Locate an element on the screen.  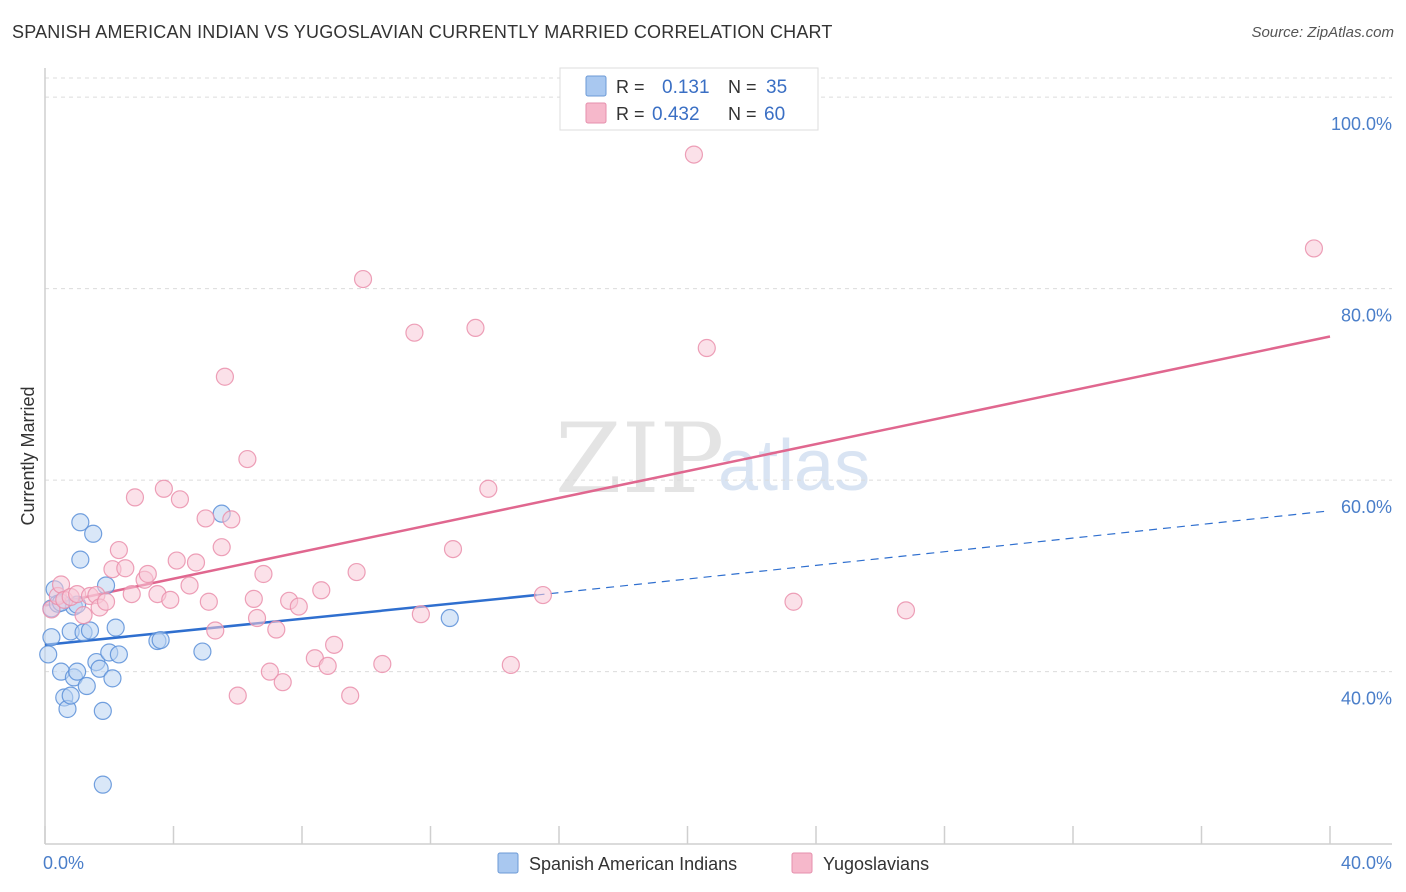
legend-series: Spanish American Indians Yugoslavians is located at coordinates (713, 863).